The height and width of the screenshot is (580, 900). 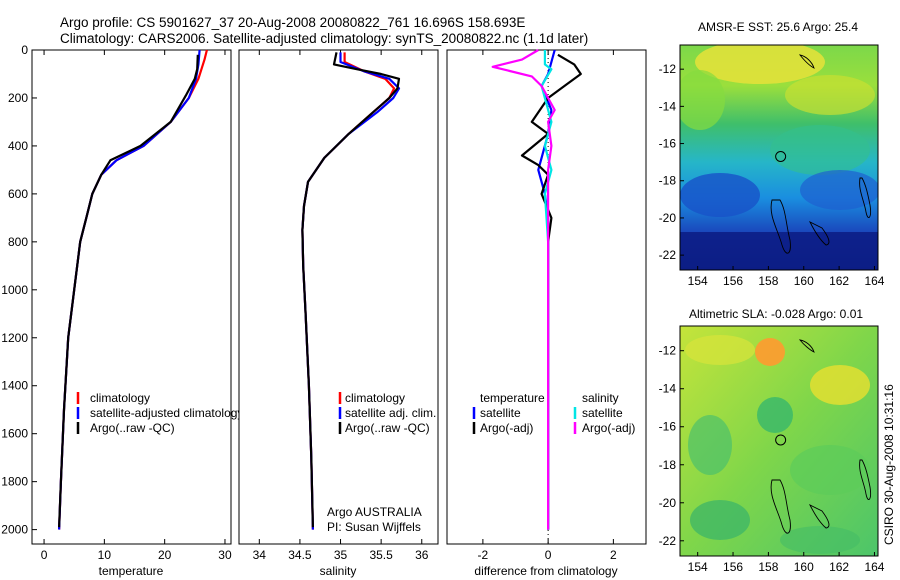 I want to click on salinity-xlabel: salinity, so click(x=338, y=571).